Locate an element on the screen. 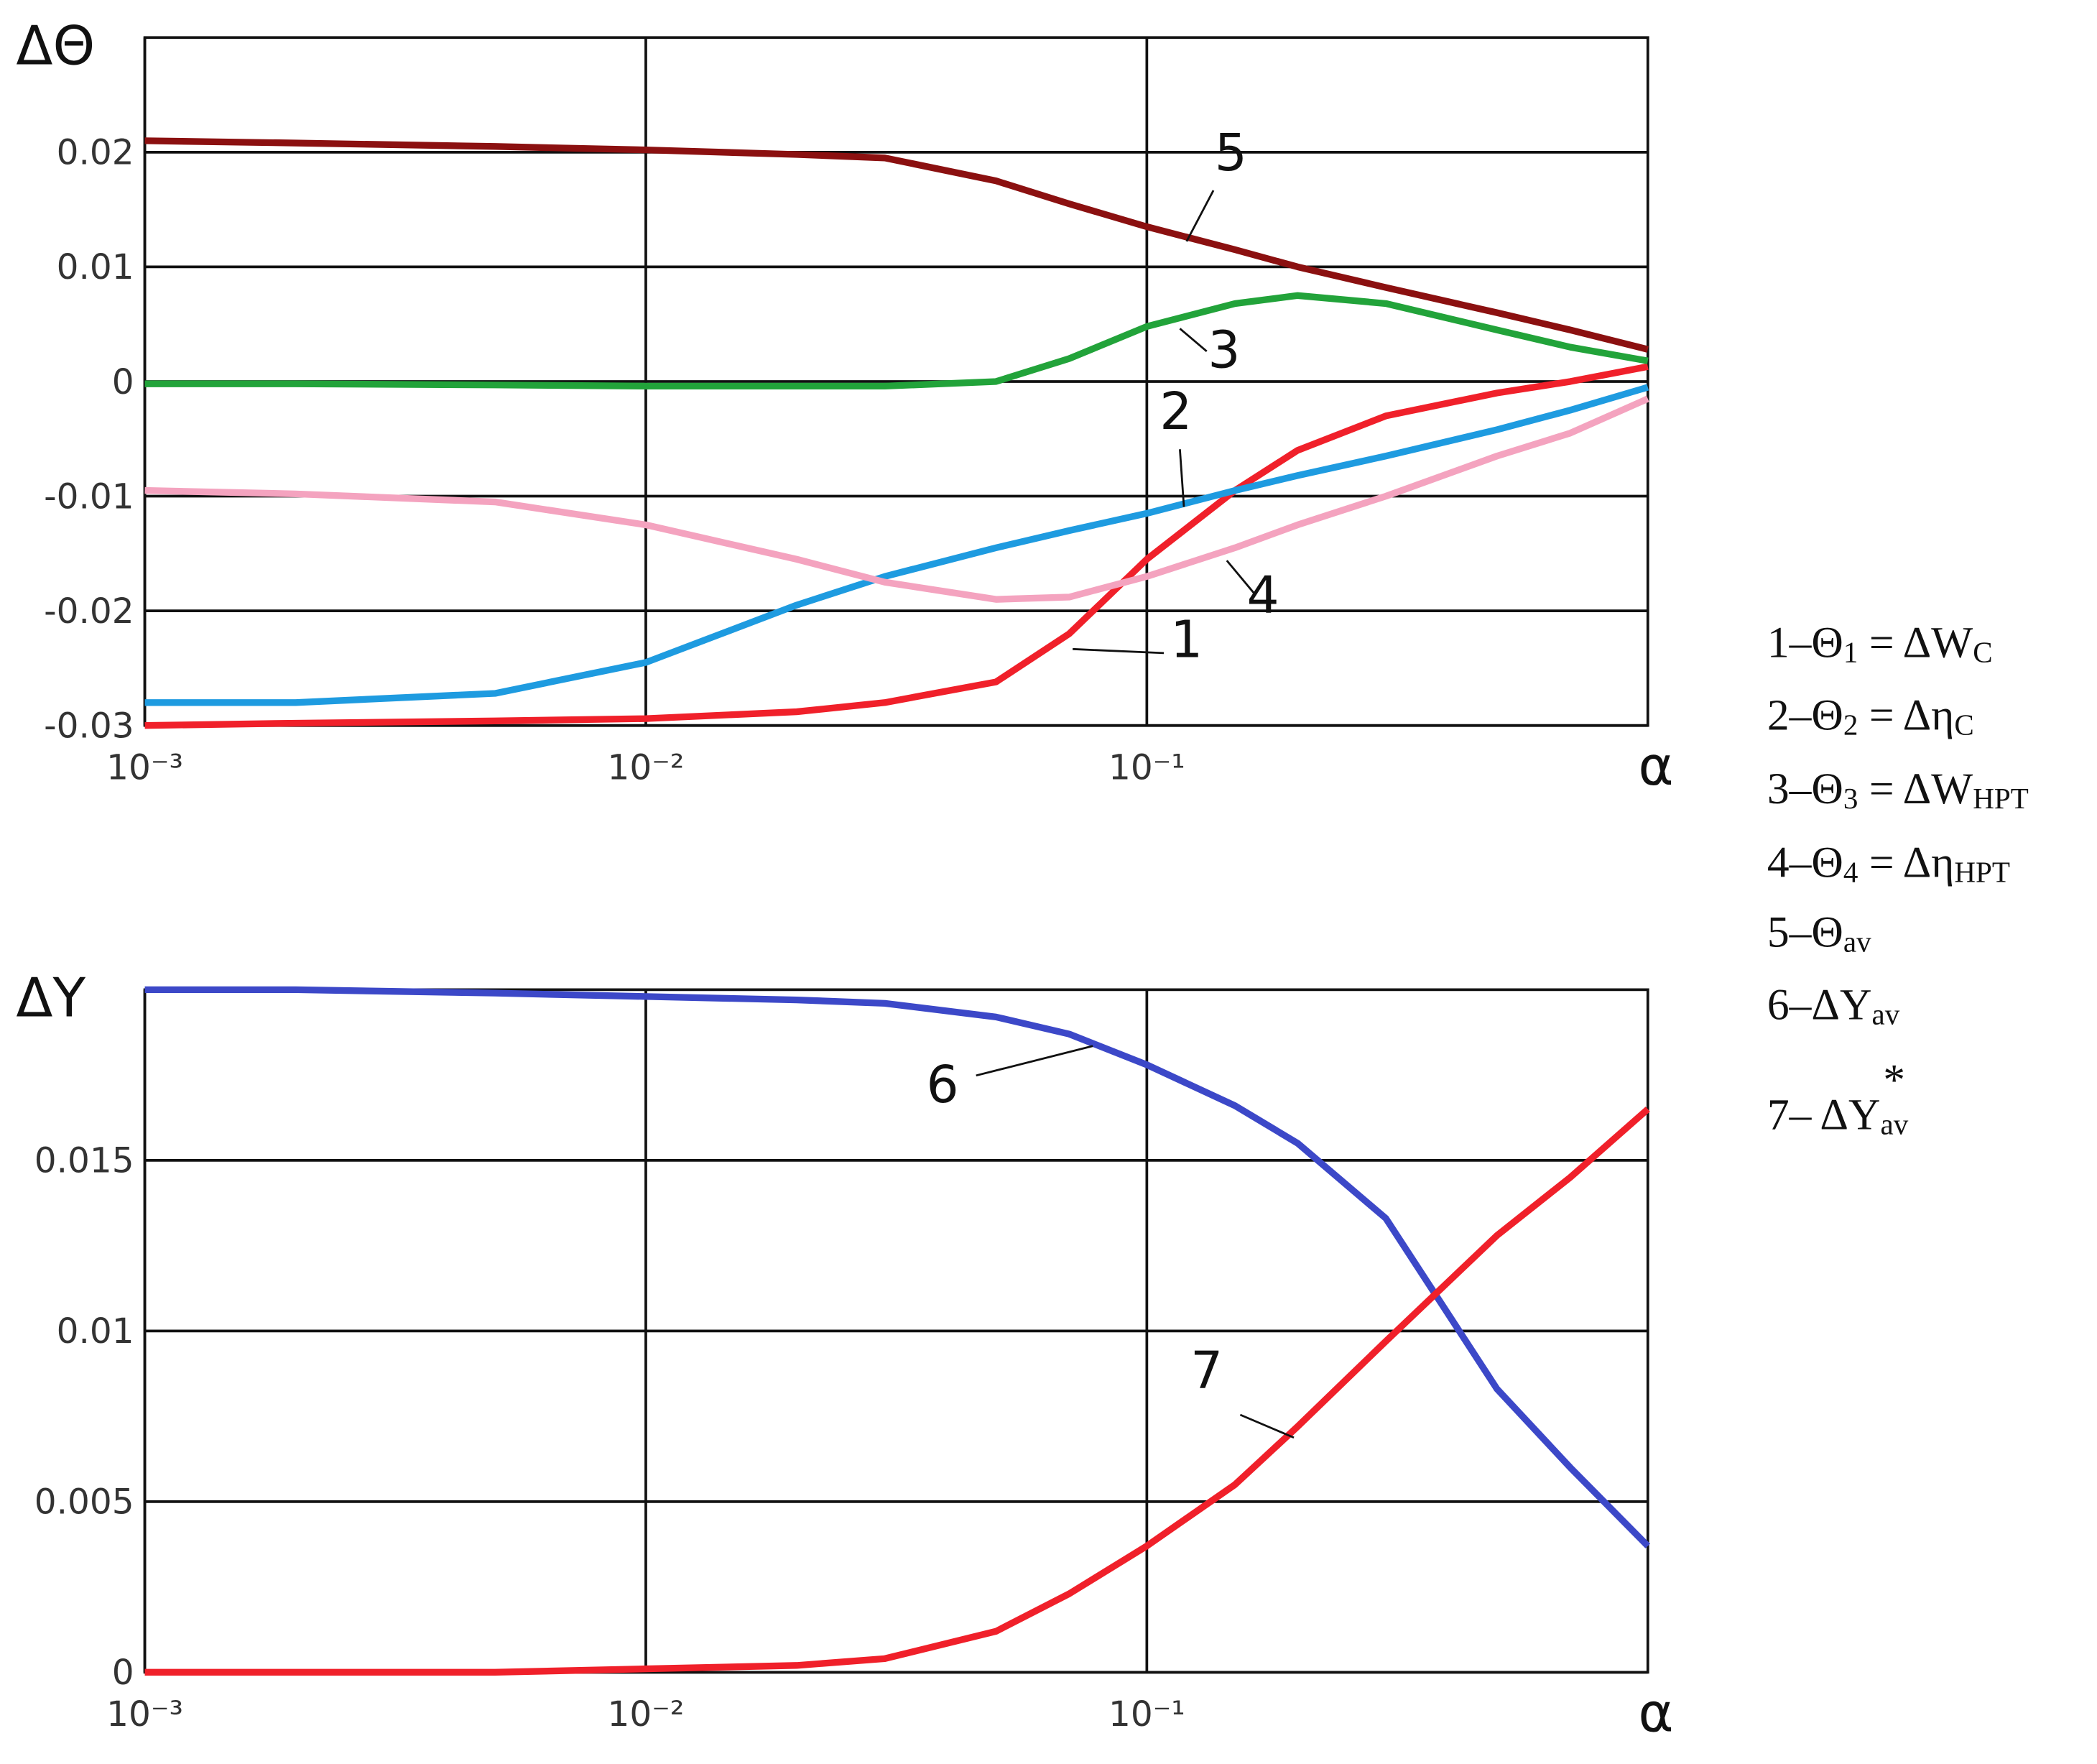 Image resolution: width=2097 pixels, height=1764 pixels. legend-text: 1–Θ is located at coordinates (1805, 643).